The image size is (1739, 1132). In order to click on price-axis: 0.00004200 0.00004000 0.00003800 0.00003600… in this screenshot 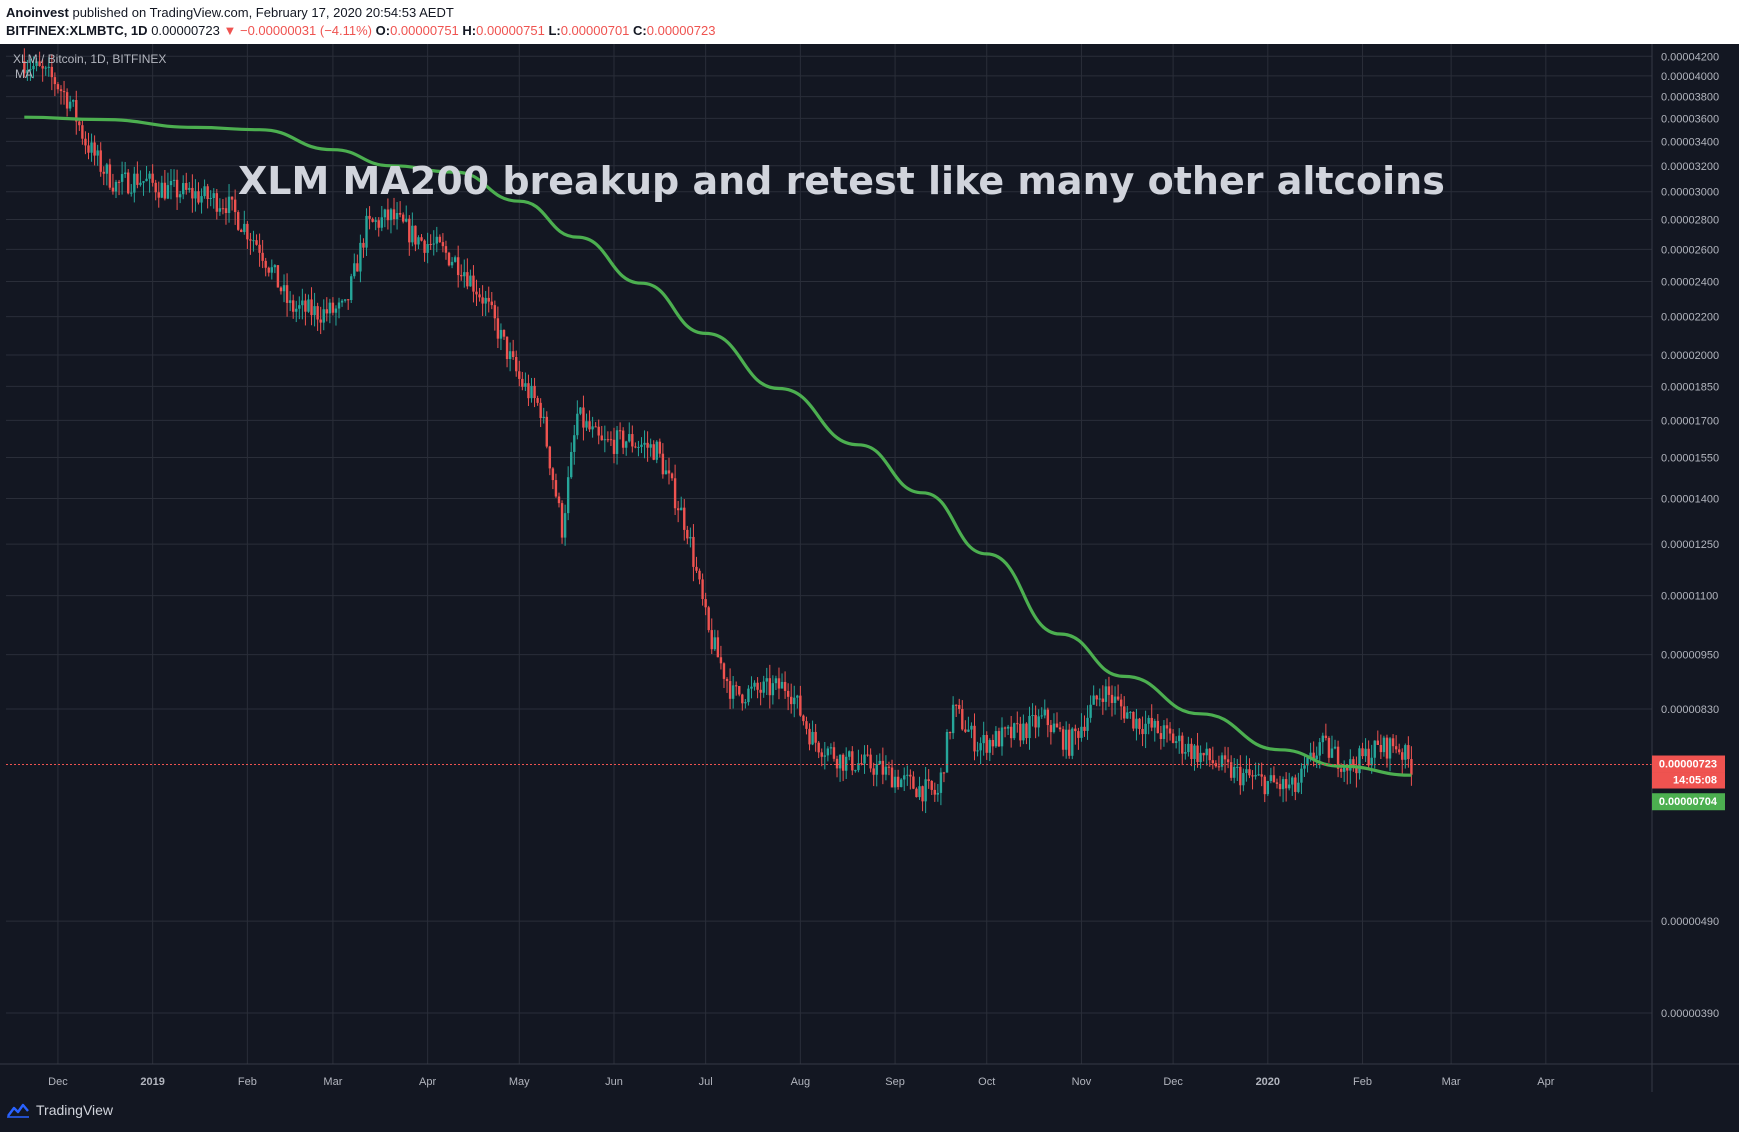, I will do `click(1690, 535)`.